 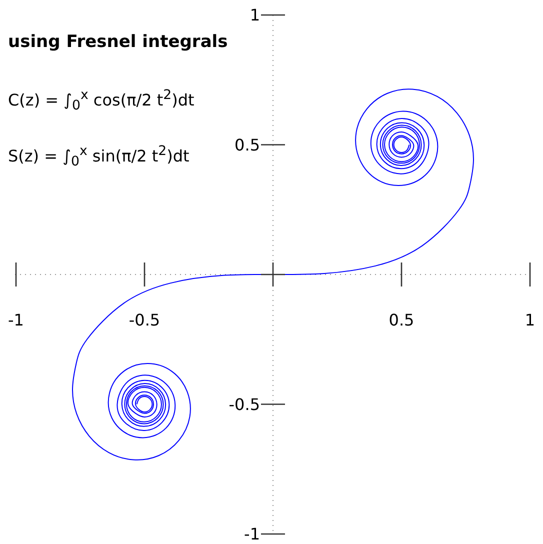 I want to click on y-tick-label: -0.5, so click(x=244, y=404).